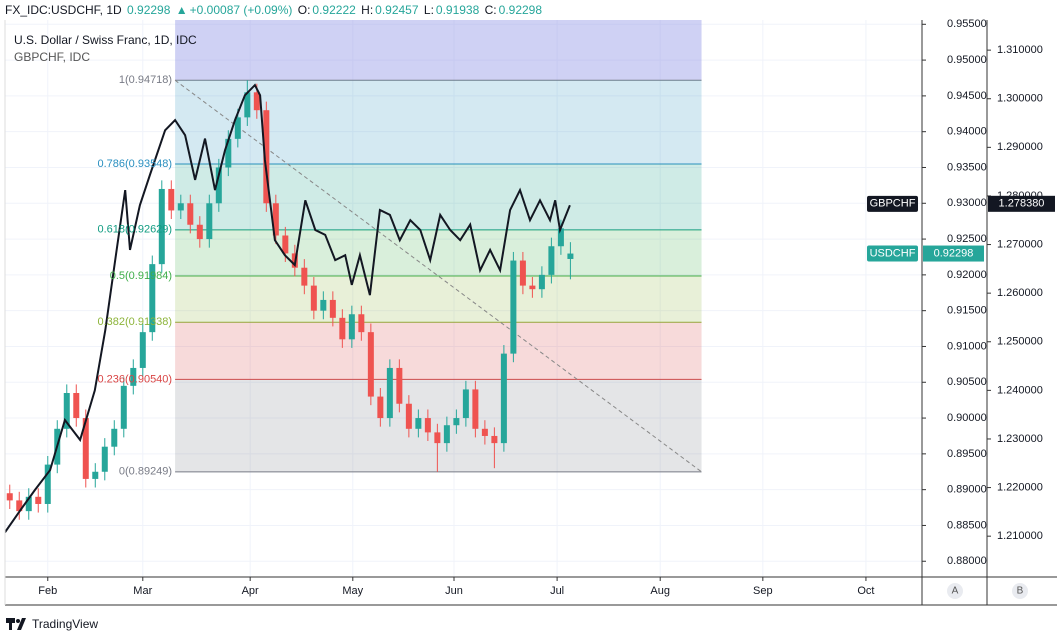 This screenshot has width=1057, height=635. Describe the element at coordinates (149, 10) in the screenshot. I see `last-price: 0.92298` at that location.